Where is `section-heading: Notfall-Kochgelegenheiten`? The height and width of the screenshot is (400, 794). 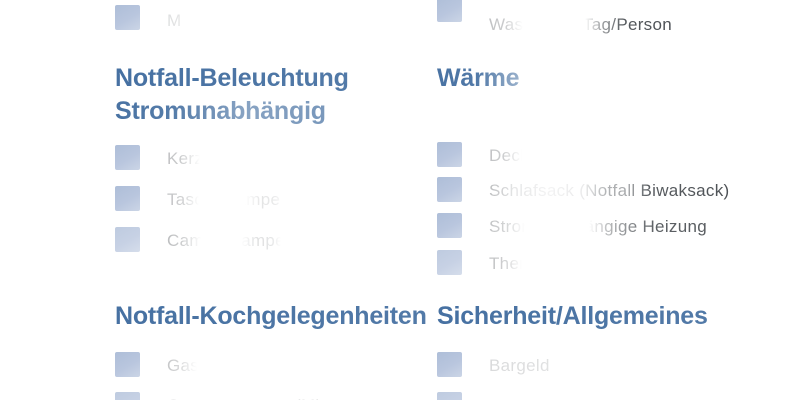
section-heading: Notfall-Kochgelegenheiten is located at coordinates (271, 316).